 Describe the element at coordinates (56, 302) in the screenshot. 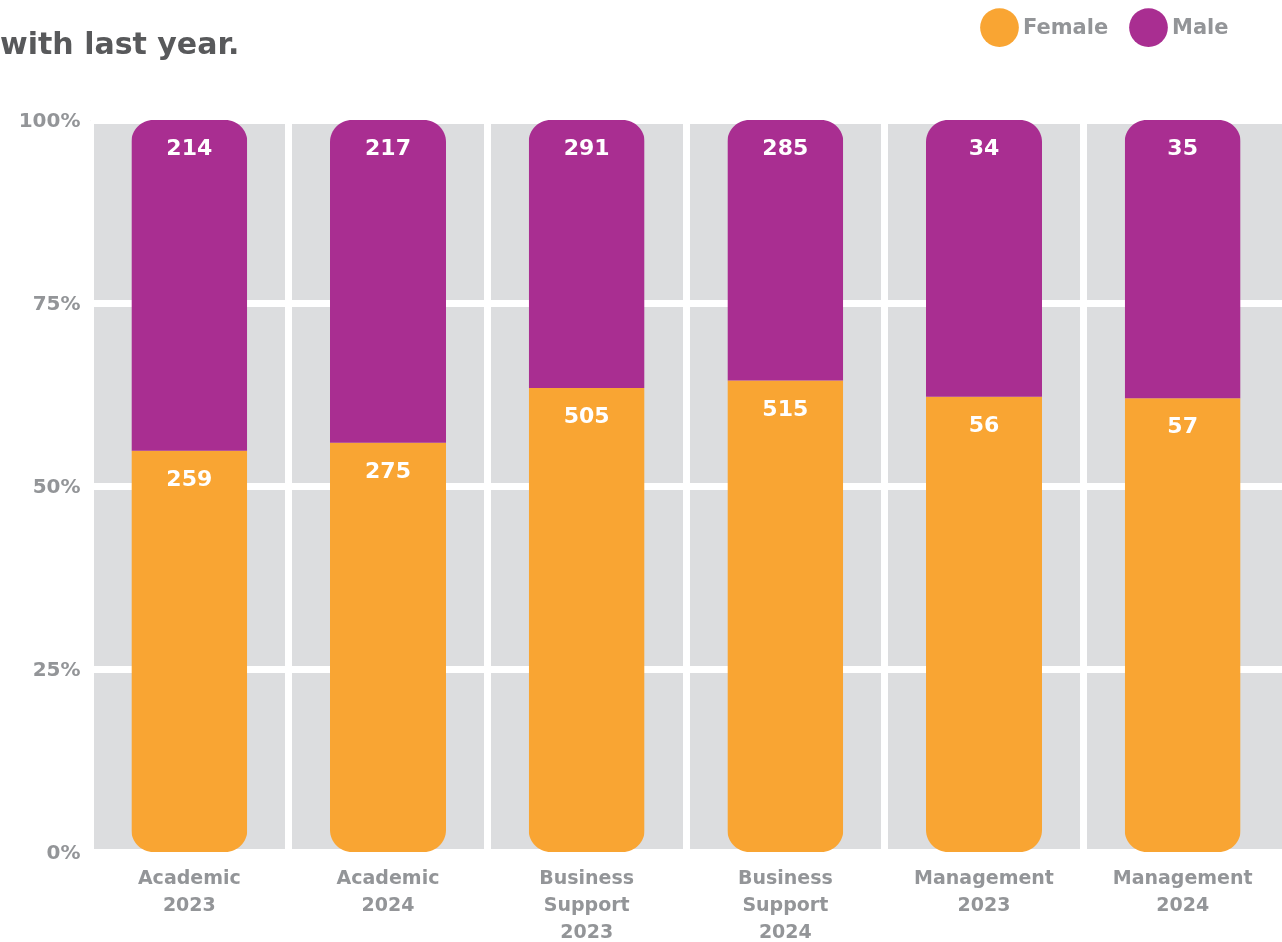

I see `y-tick-label: 75%` at that location.